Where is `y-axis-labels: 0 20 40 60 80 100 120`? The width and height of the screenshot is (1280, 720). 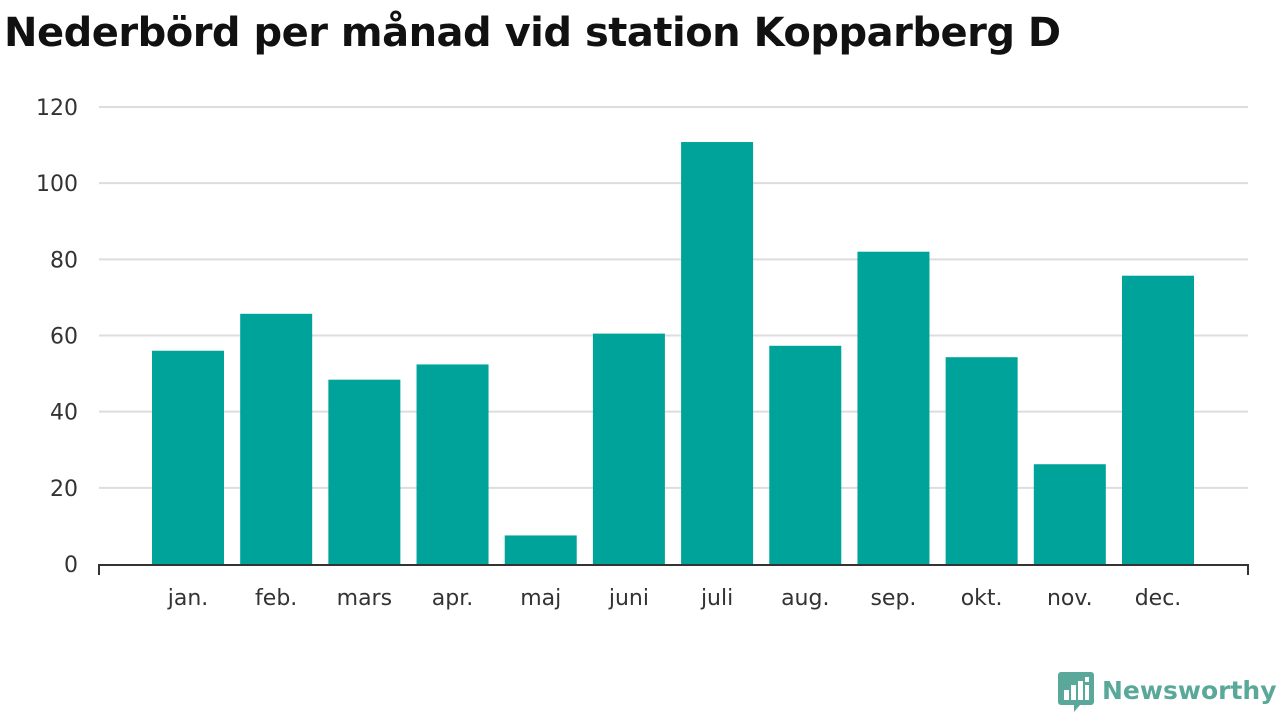
y-axis-labels: 0 20 40 60 80 100 120 is located at coordinates (57, 337).